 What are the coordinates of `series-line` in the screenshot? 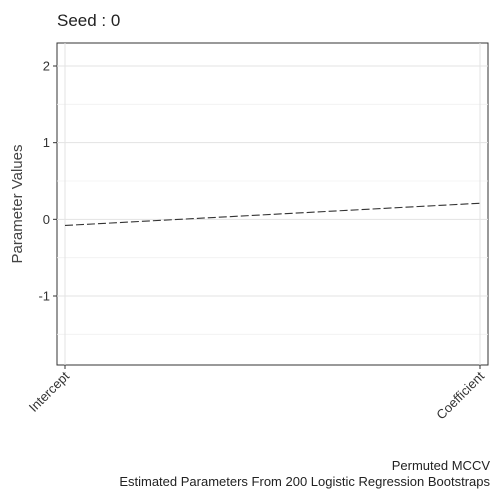 It's located at (272, 214).